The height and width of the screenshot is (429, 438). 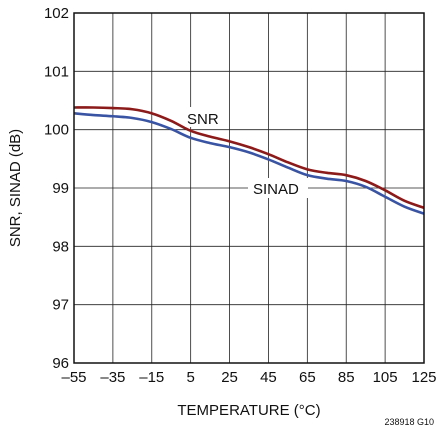 I want to click on sinad-label-background, so click(x=278, y=188).